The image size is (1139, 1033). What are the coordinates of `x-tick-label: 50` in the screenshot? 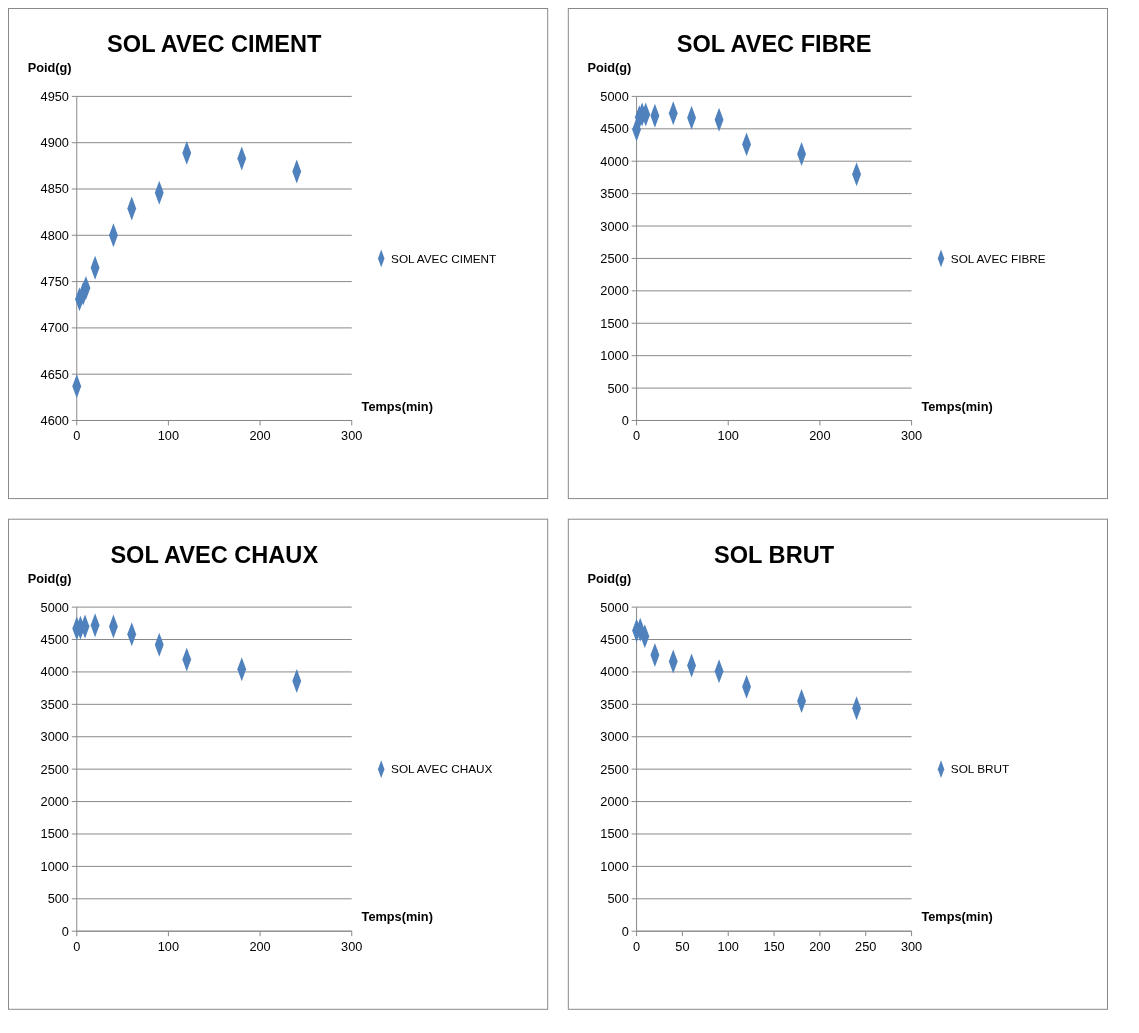 It's located at (682, 946).